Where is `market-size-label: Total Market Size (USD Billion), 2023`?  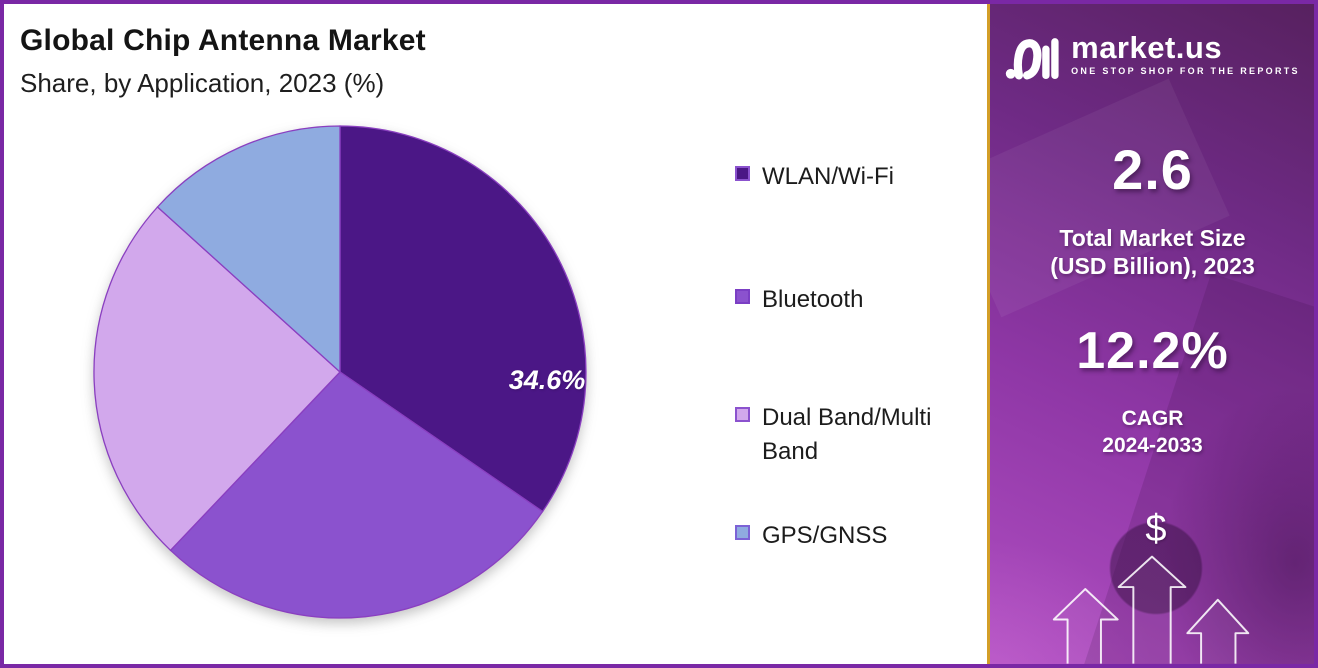 market-size-label: Total Market Size (USD Billion), 2023 is located at coordinates (1152, 252).